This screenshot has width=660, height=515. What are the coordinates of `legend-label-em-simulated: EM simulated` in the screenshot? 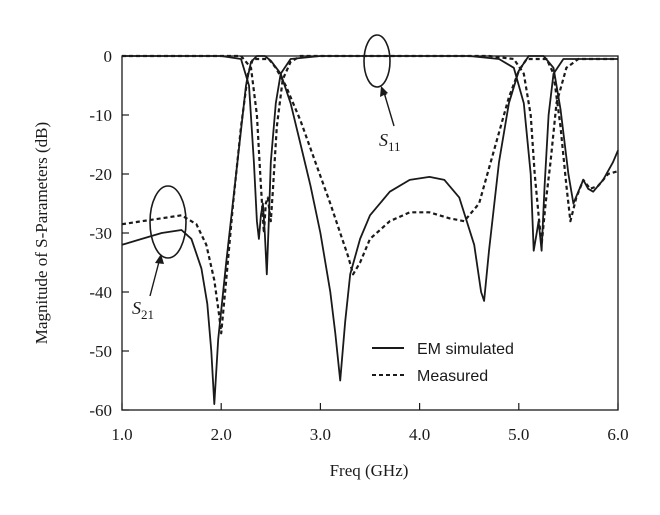 It's located at (465, 349).